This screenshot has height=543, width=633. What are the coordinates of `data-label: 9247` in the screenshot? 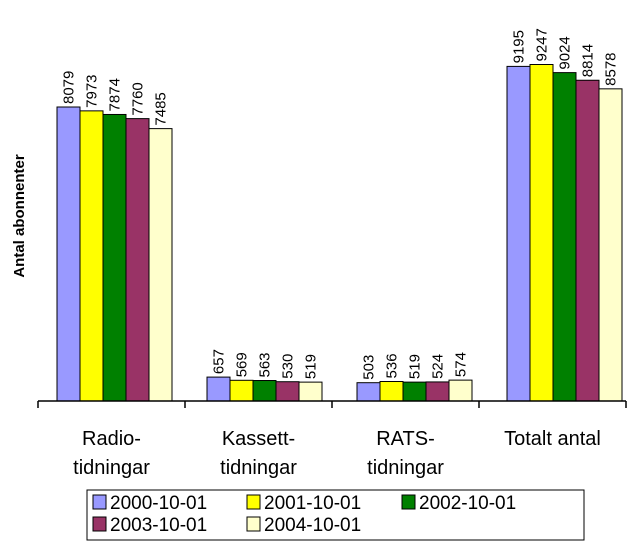 It's located at (542, 44).